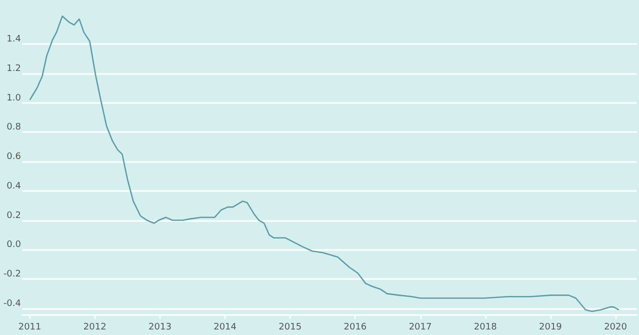  Describe the element at coordinates (13, 215) in the screenshot. I see `y-tick-label: 0.2` at that location.